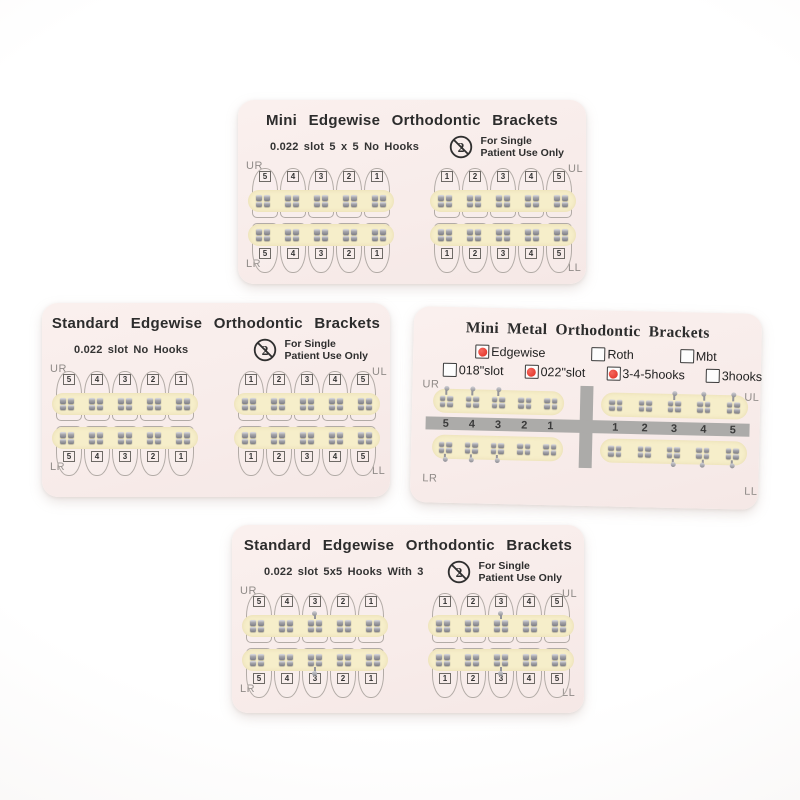 The width and height of the screenshot is (800, 800). What do you see at coordinates (345, 147) in the screenshot?
I see `card-subtitle: 0.022 slot 5 x 5 No Hooks` at bounding box center [345, 147].